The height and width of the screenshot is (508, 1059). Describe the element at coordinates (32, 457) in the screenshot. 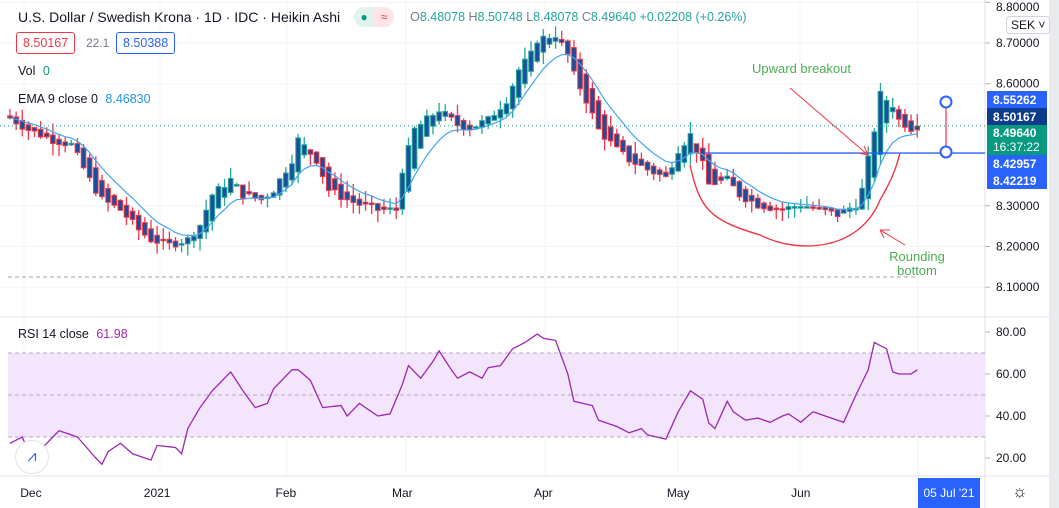

I see `tradingview-logo-icon: ⩘` at that location.